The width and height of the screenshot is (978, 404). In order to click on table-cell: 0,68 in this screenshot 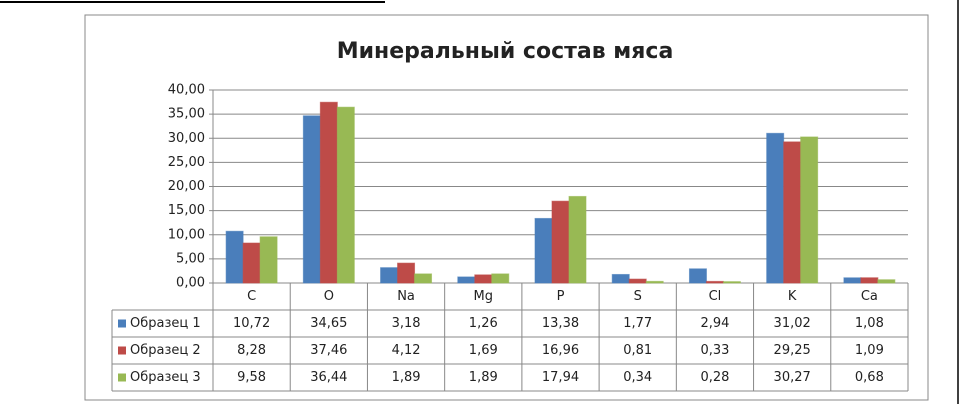, I will do `click(869, 377)`.